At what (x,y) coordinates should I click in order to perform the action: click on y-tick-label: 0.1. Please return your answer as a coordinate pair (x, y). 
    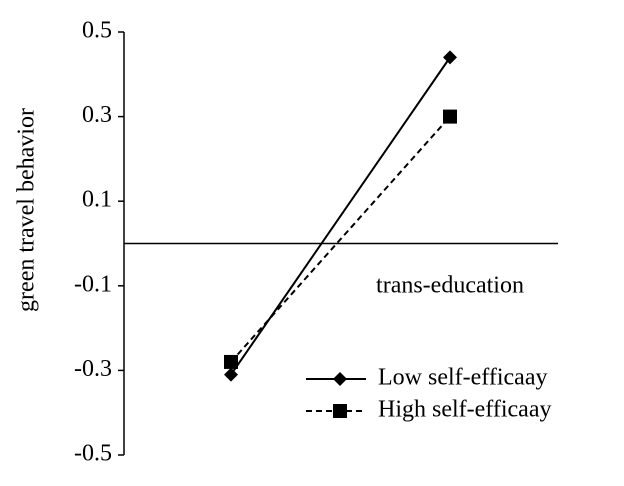
    Looking at the image, I should click on (97, 200).